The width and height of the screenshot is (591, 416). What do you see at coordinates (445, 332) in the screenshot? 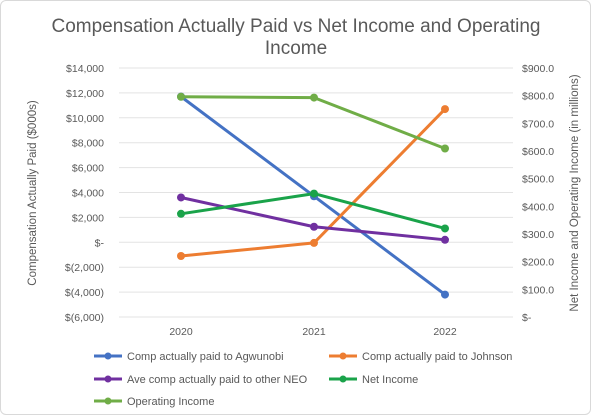
I see `x-tick-label: 2022` at bounding box center [445, 332].